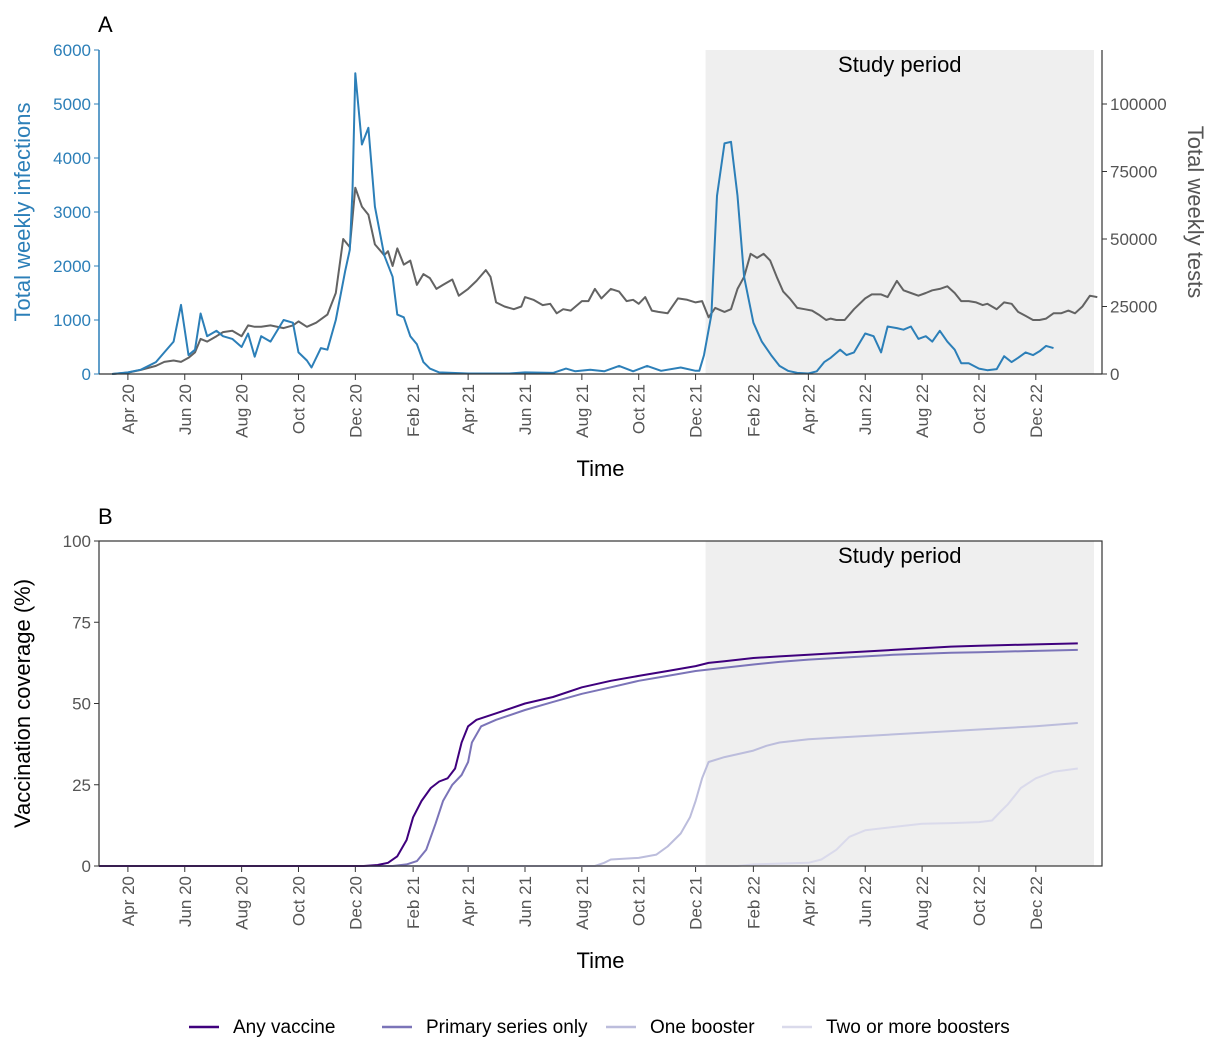 This screenshot has height=1038, width=1209. Describe the element at coordinates (77, 541) in the screenshot. I see `y-tick-label: 100` at that location.